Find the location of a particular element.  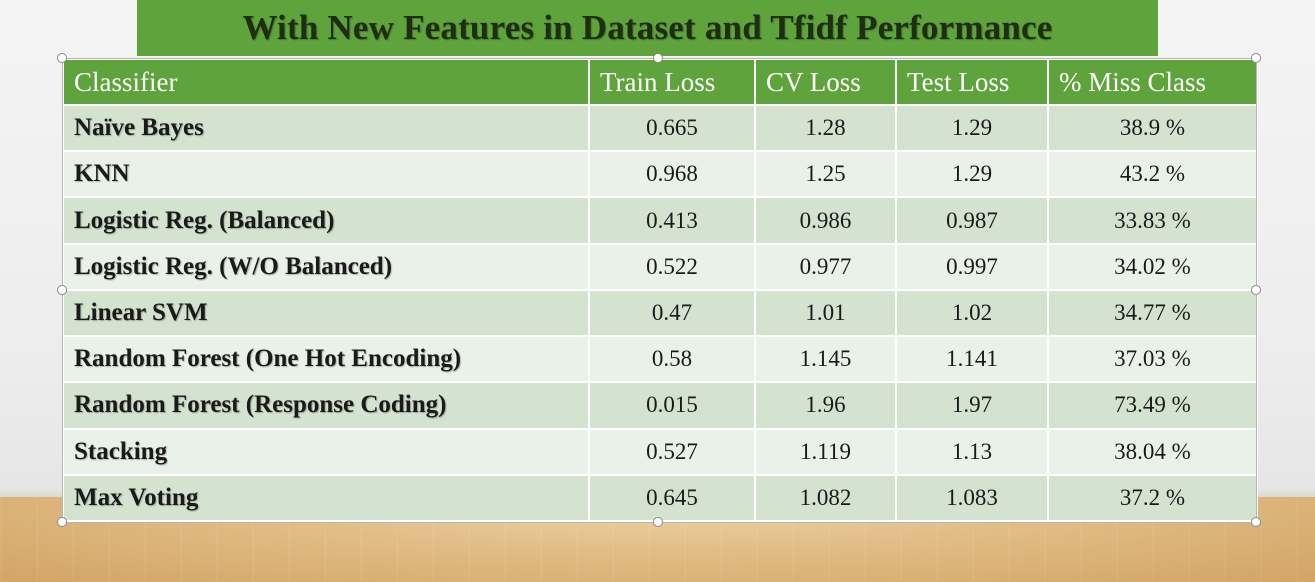

cell-cv-loss: 1.28 is located at coordinates (825, 128).